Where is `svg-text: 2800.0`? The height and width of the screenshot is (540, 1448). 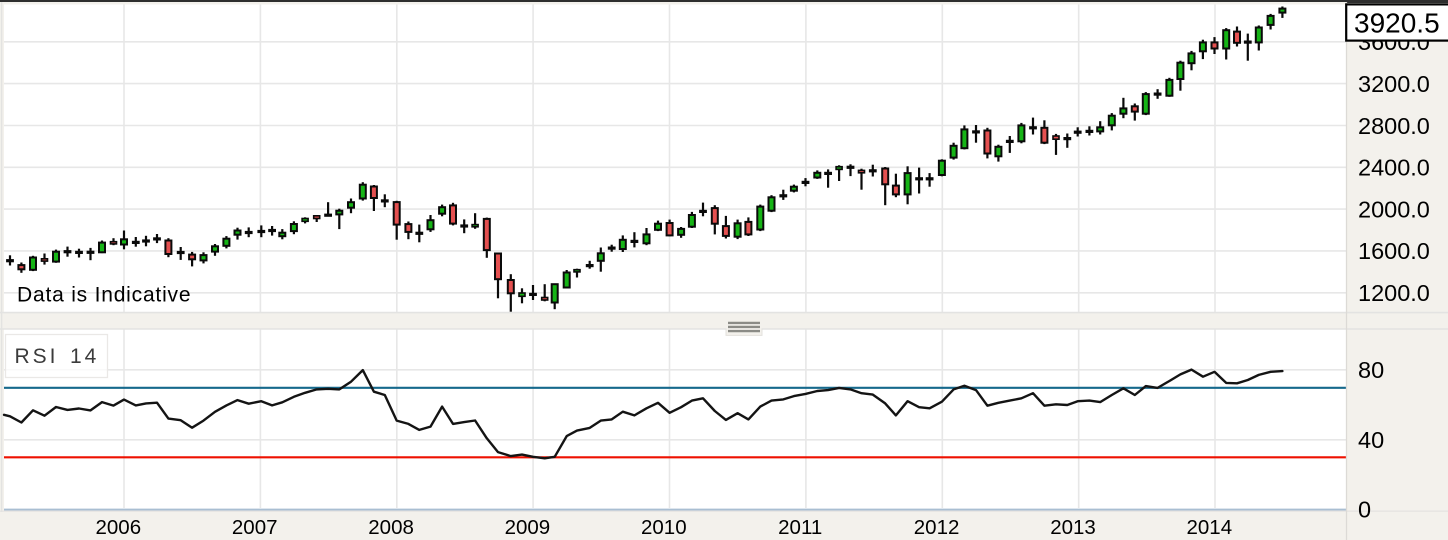
svg-text: 2800.0 is located at coordinates (1394, 126).